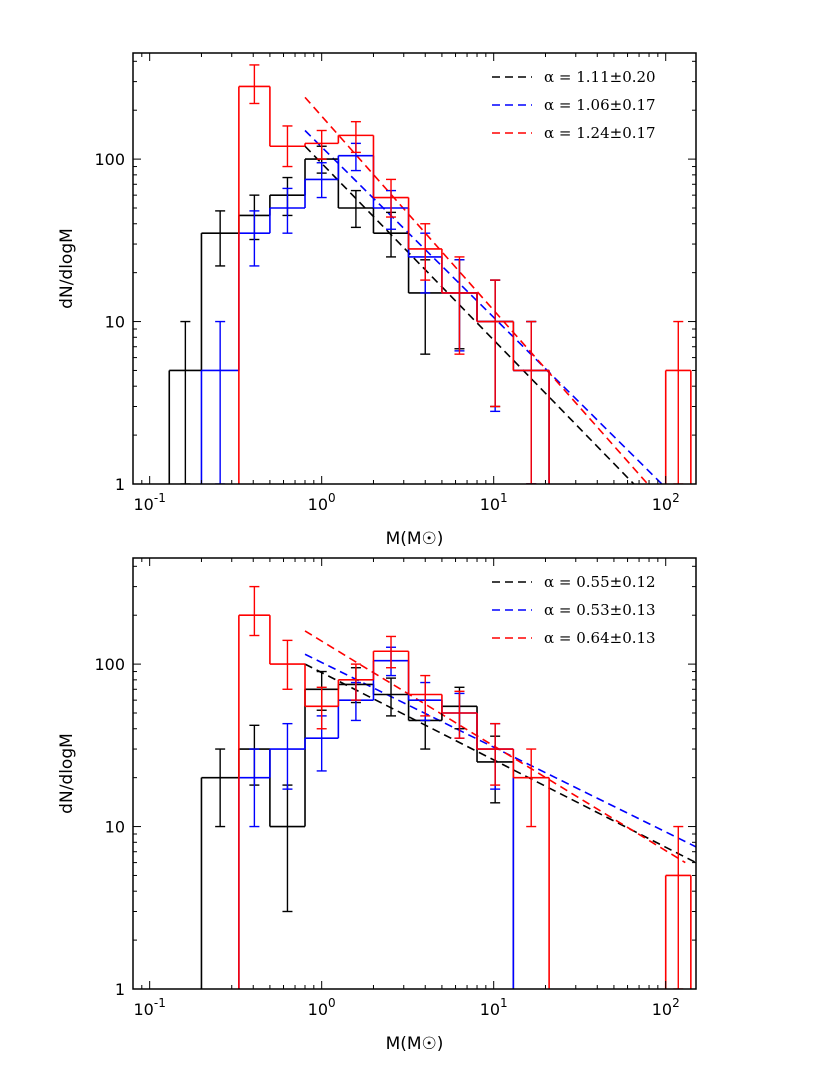 Image resolution: width=830 pixels, height=1075 pixels. What do you see at coordinates (600, 610) in the screenshot?
I see `legend-label-blue: α = 0.53±0.13` at bounding box center [600, 610].